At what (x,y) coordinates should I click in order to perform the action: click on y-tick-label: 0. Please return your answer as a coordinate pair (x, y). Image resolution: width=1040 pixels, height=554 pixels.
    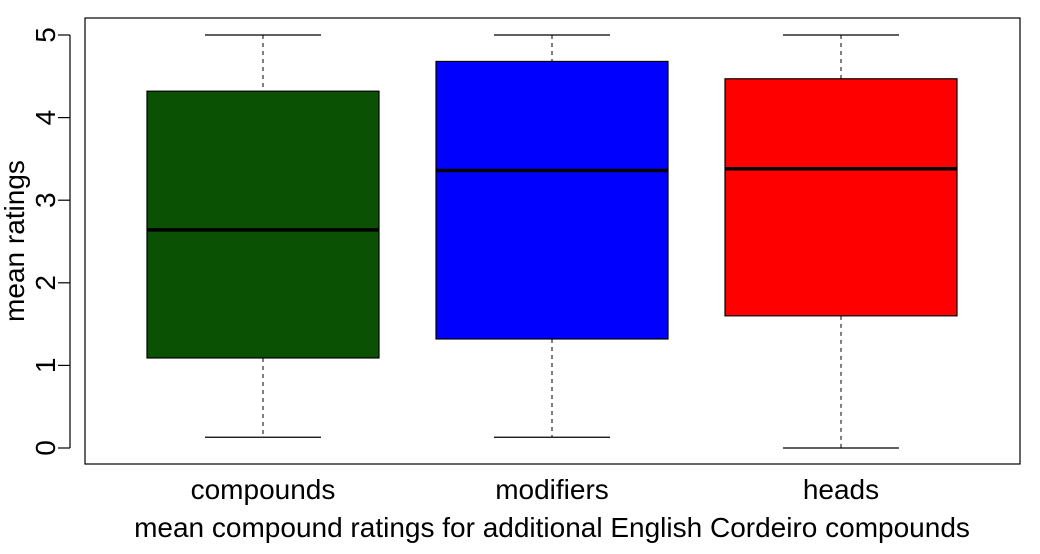
    Looking at the image, I should click on (45, 448).